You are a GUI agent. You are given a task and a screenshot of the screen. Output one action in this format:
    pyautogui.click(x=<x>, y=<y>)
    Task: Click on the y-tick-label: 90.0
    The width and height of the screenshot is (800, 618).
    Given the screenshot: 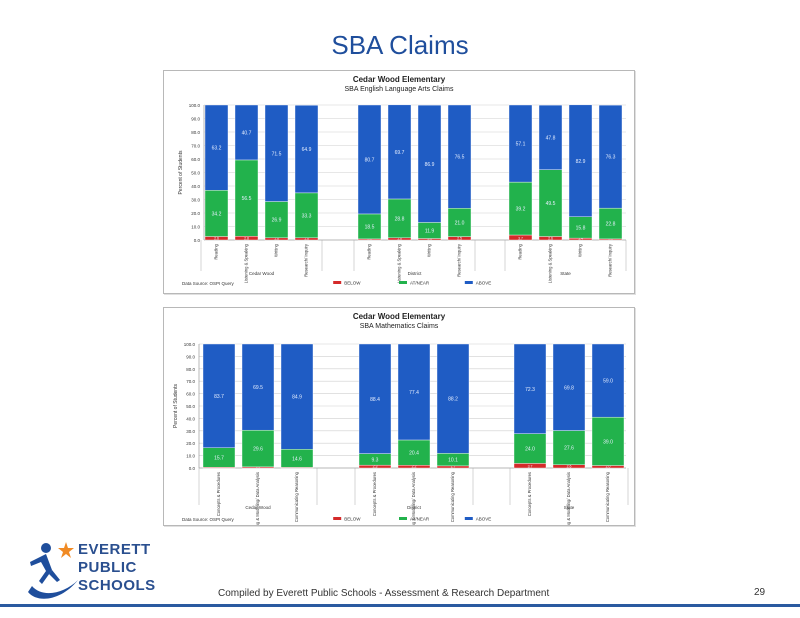 What is the action you would take?
    pyautogui.click(x=190, y=356)
    